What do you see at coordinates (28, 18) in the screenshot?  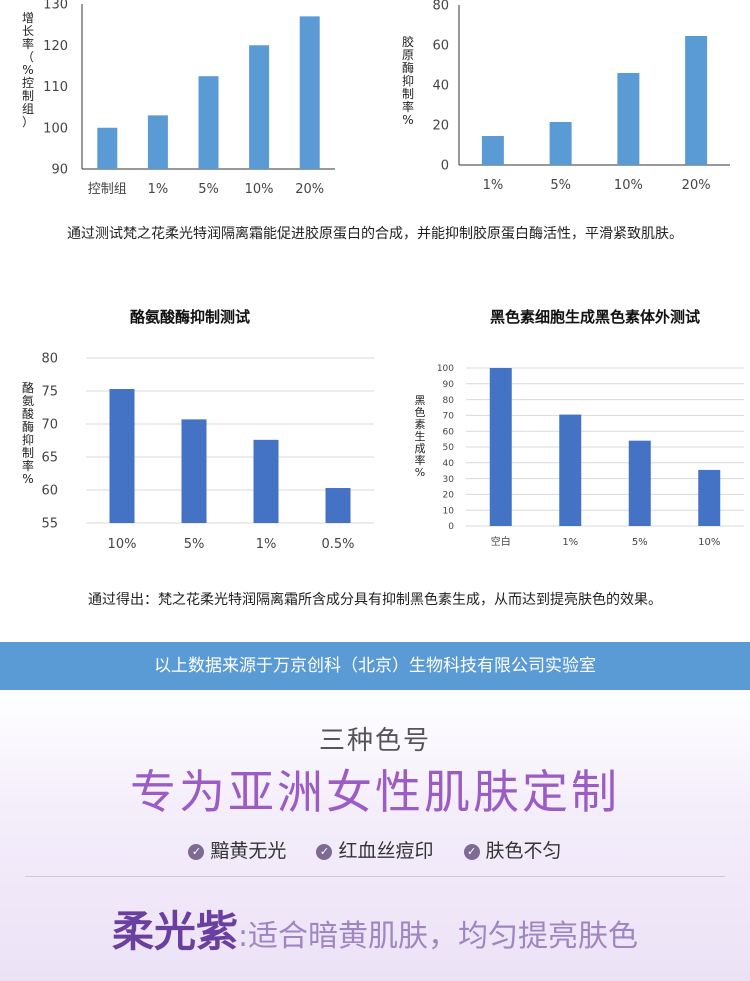 I see `y-axis-label-char: 增` at bounding box center [28, 18].